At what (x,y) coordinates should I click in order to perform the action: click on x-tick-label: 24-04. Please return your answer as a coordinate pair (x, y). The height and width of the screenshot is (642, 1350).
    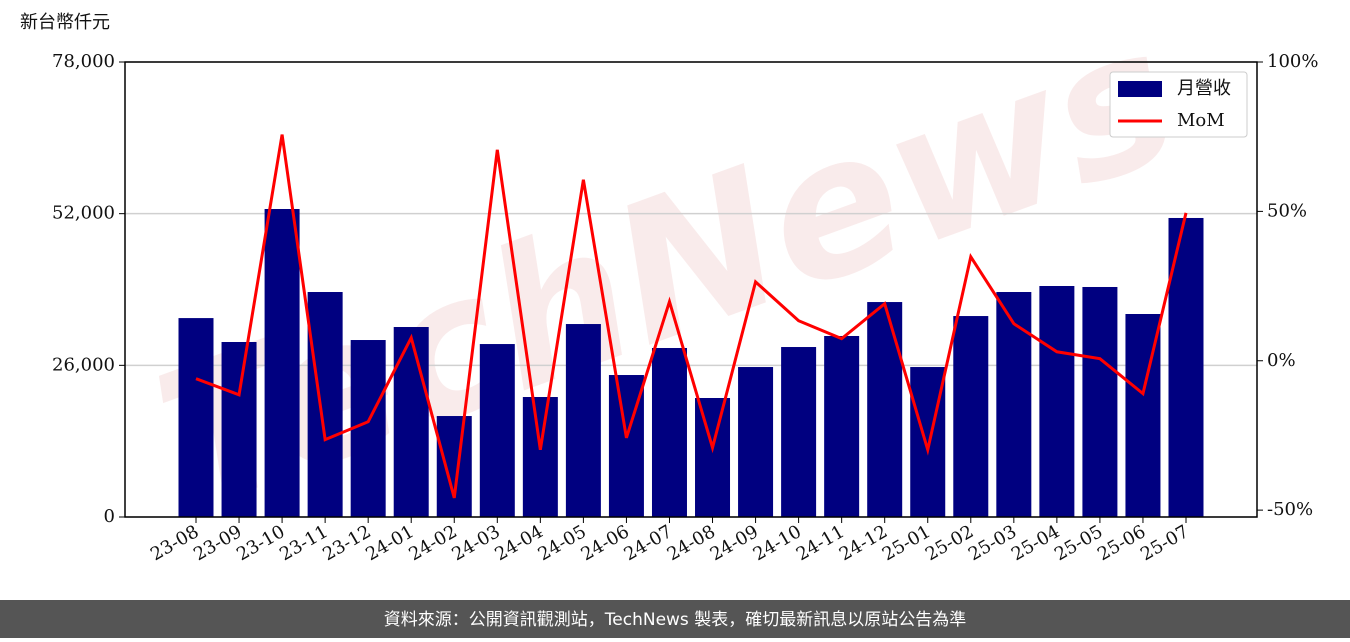
    Looking at the image, I should click on (518, 543).